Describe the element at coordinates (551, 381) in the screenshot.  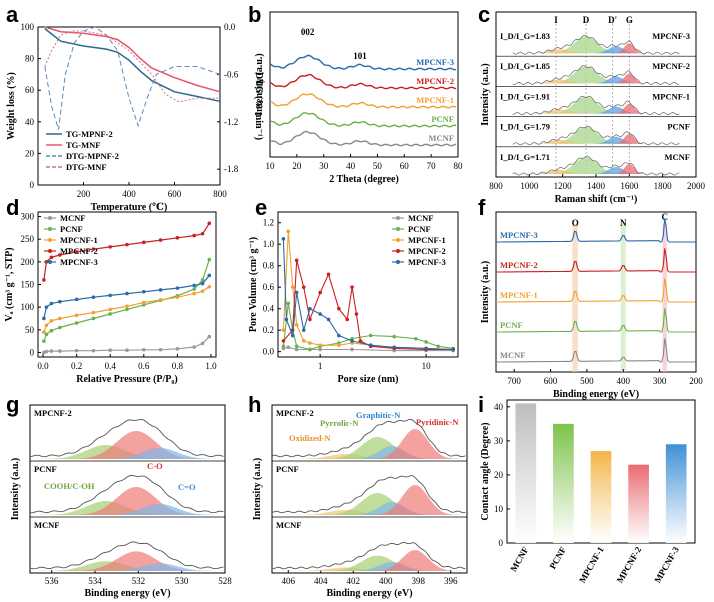
I see `f-xtick-label: 600` at that location.